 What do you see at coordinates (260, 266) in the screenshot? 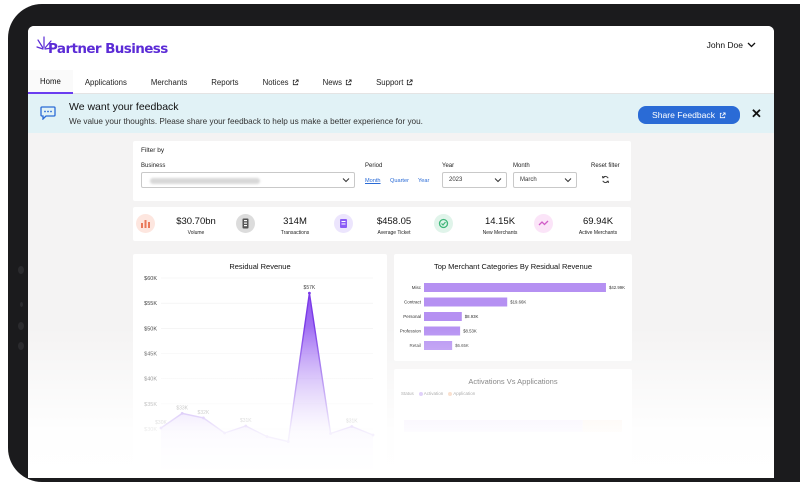
I see `residual-revenue-title: Residual Revenue` at bounding box center [260, 266].